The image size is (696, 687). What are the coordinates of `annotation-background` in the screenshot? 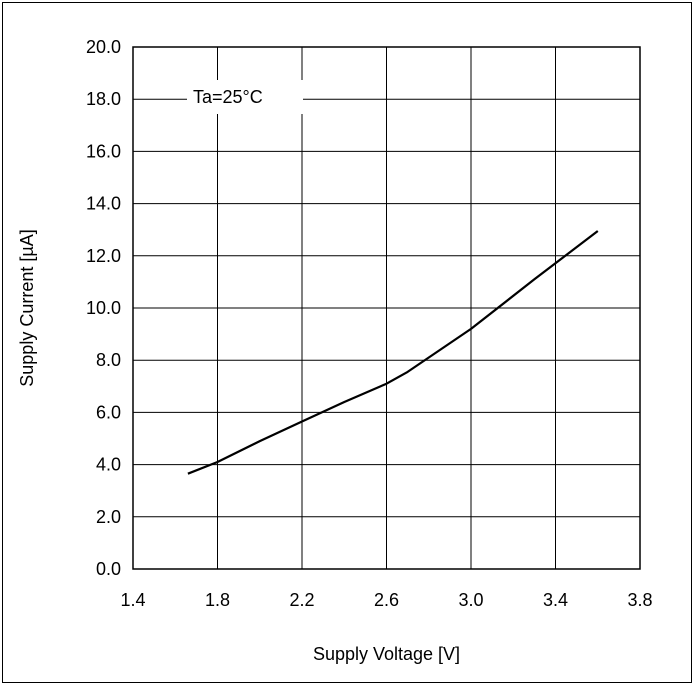 It's located at (245, 97).